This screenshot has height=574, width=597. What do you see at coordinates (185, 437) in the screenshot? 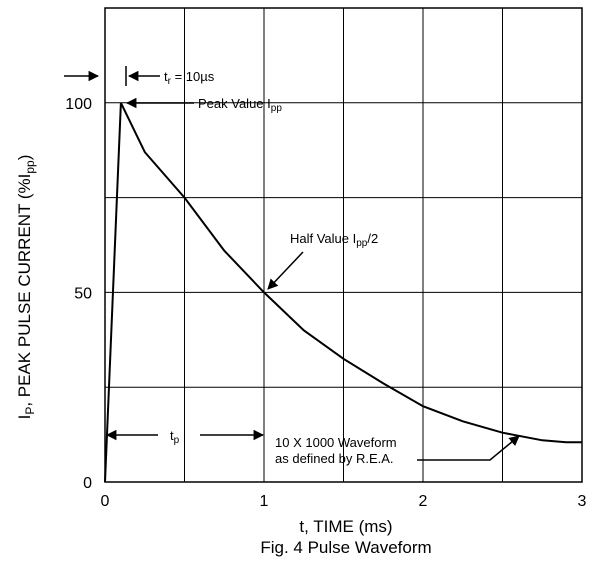
I see `pulse-width-annotation: tp` at bounding box center [185, 437].